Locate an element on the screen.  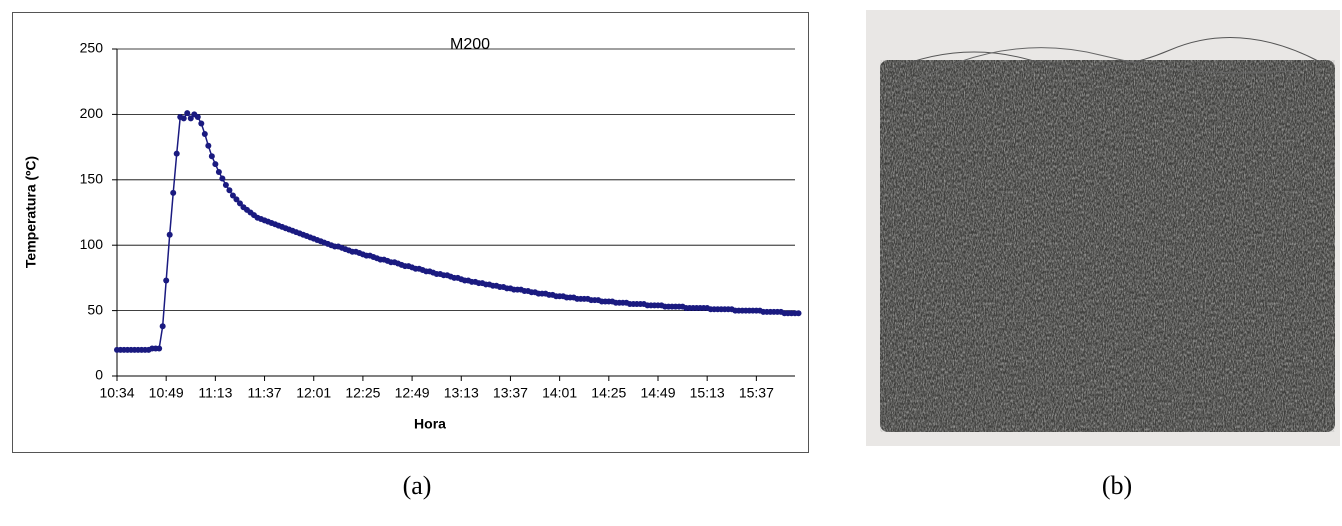
x-tick-label: 14:49 is located at coordinates (657, 393).